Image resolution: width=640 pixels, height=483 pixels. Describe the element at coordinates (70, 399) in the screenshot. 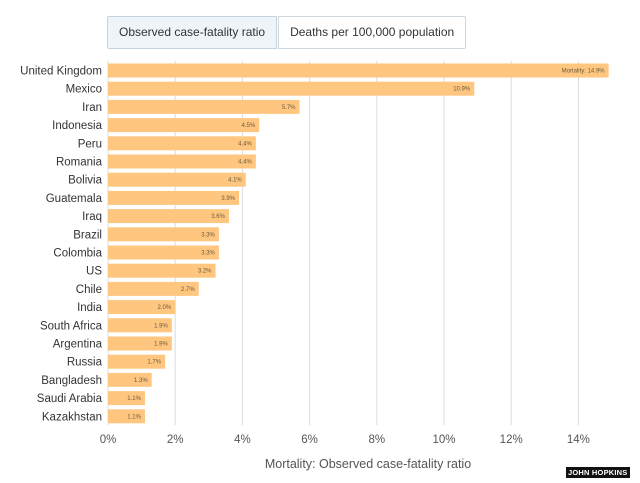

I see `category-label: Saudi Arabia` at that location.